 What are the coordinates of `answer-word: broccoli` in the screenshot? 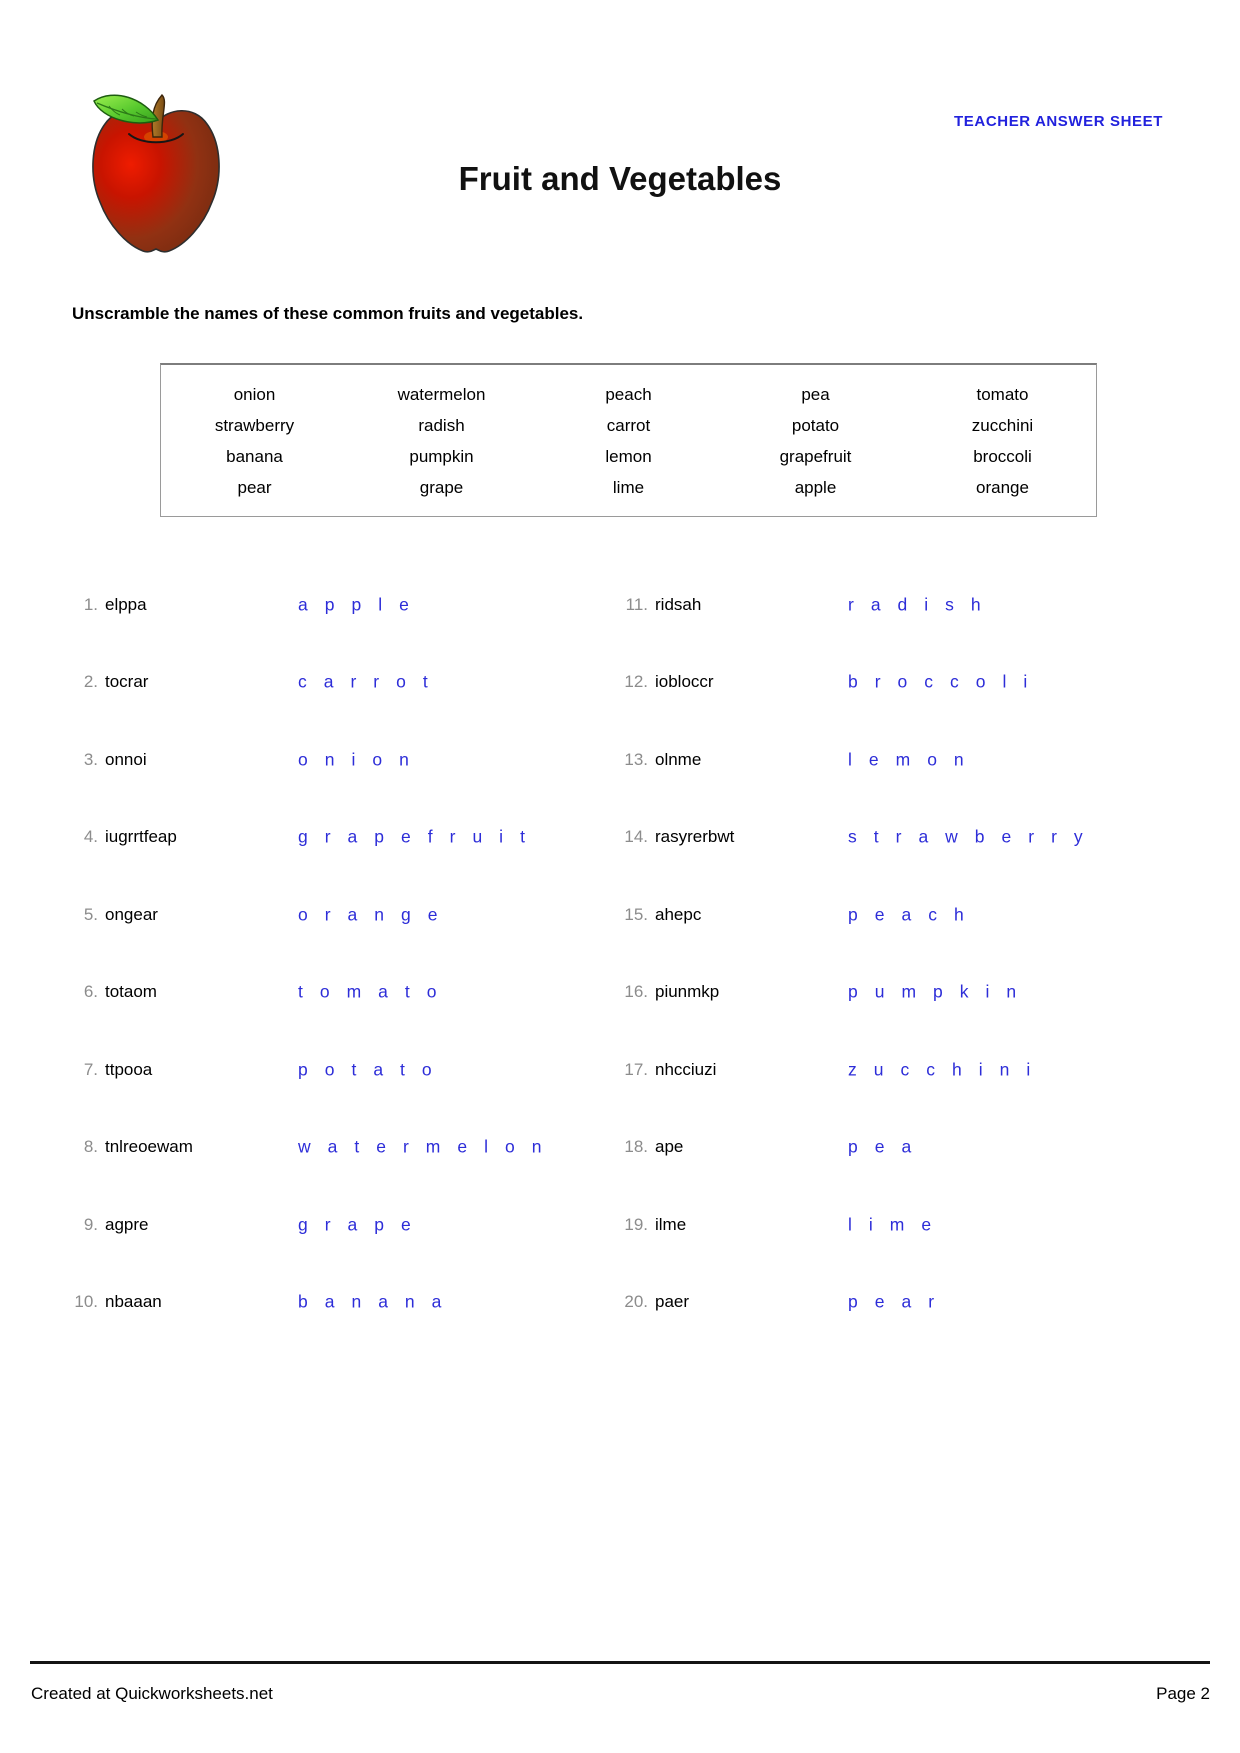 It's located at (946, 681).